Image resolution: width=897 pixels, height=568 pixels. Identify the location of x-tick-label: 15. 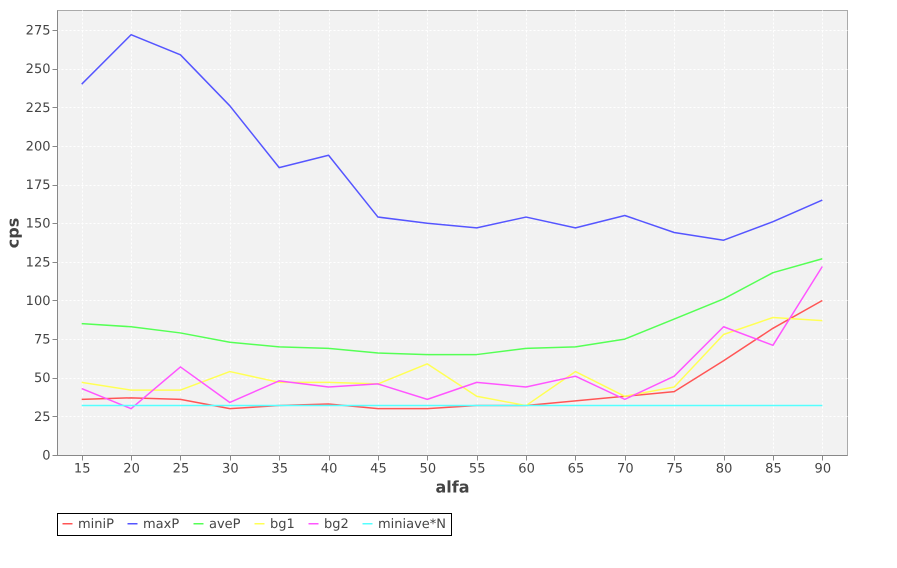
(82, 469).